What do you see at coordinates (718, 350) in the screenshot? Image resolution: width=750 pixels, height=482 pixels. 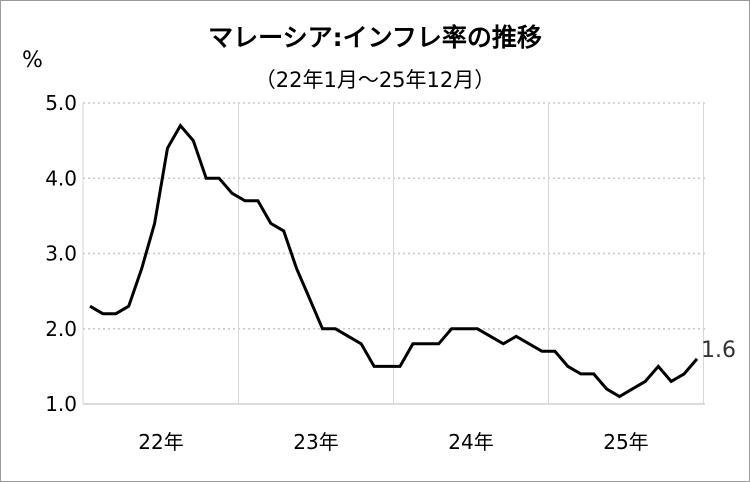 I see `end-value-label: 1.6` at bounding box center [718, 350].